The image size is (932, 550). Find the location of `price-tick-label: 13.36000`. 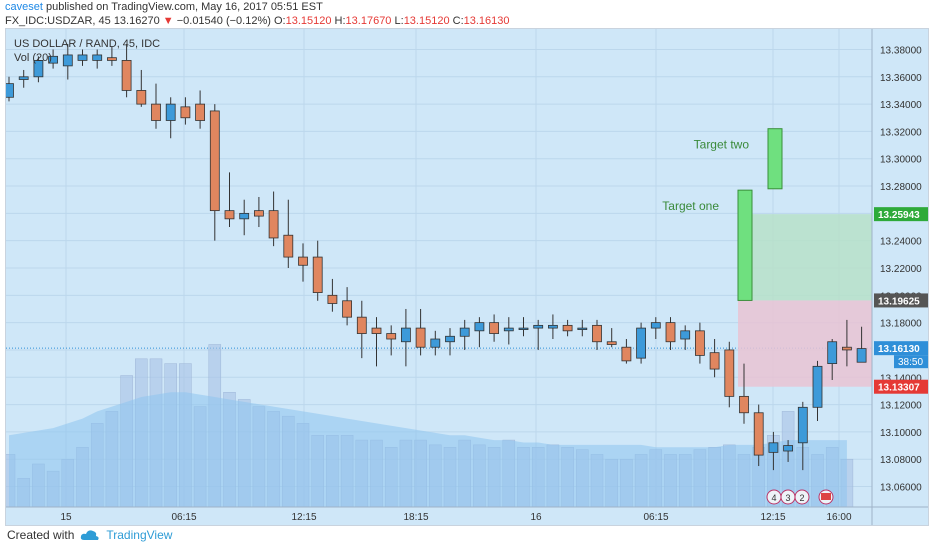

price-tick-label: 13.36000 is located at coordinates (901, 78).